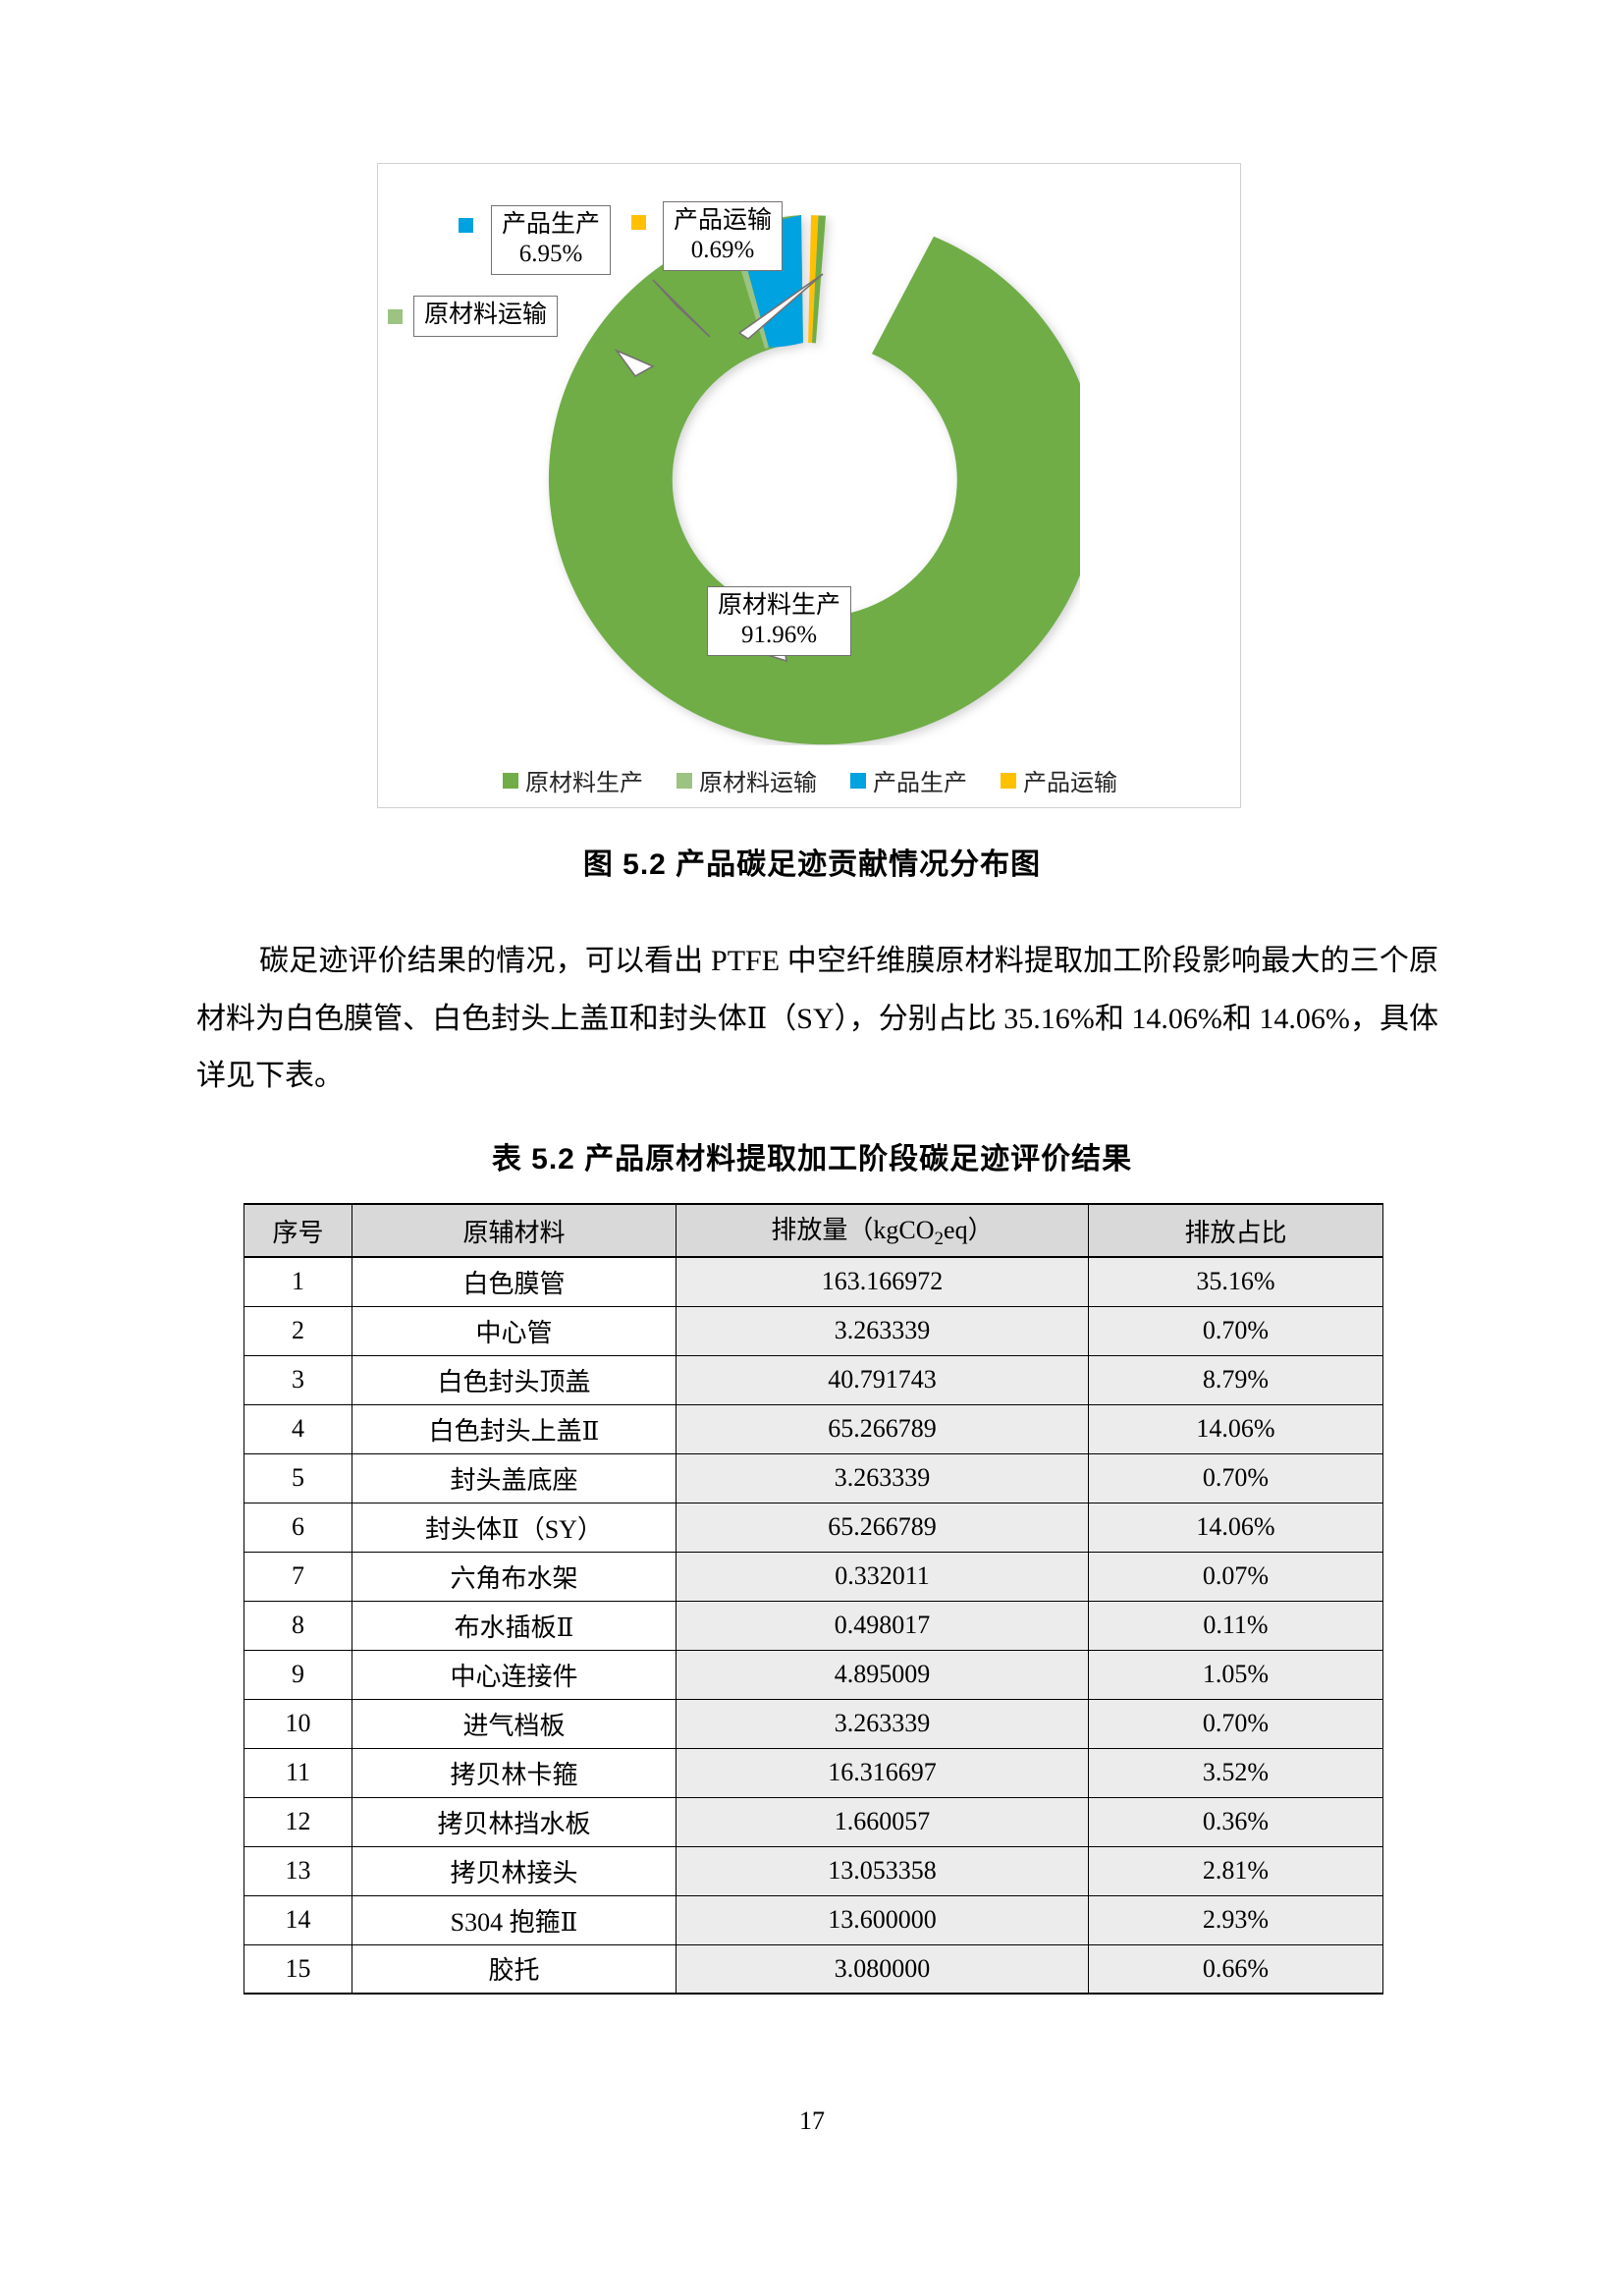  I want to click on chart-plot-area: 产品生产 6.95% 产品运输 0.69% 原材料运输 原材料生产 91.96%, so click(810, 458).